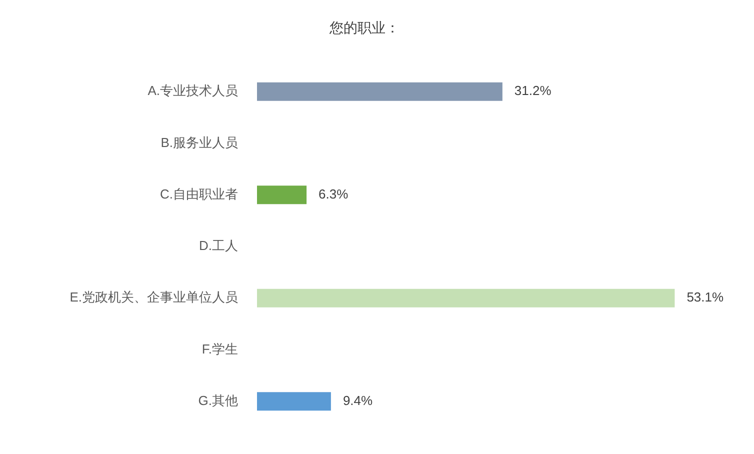 Image resolution: width=754 pixels, height=454 pixels. What do you see at coordinates (364, 27) in the screenshot?
I see `chart-title: 您的职业：` at bounding box center [364, 27].